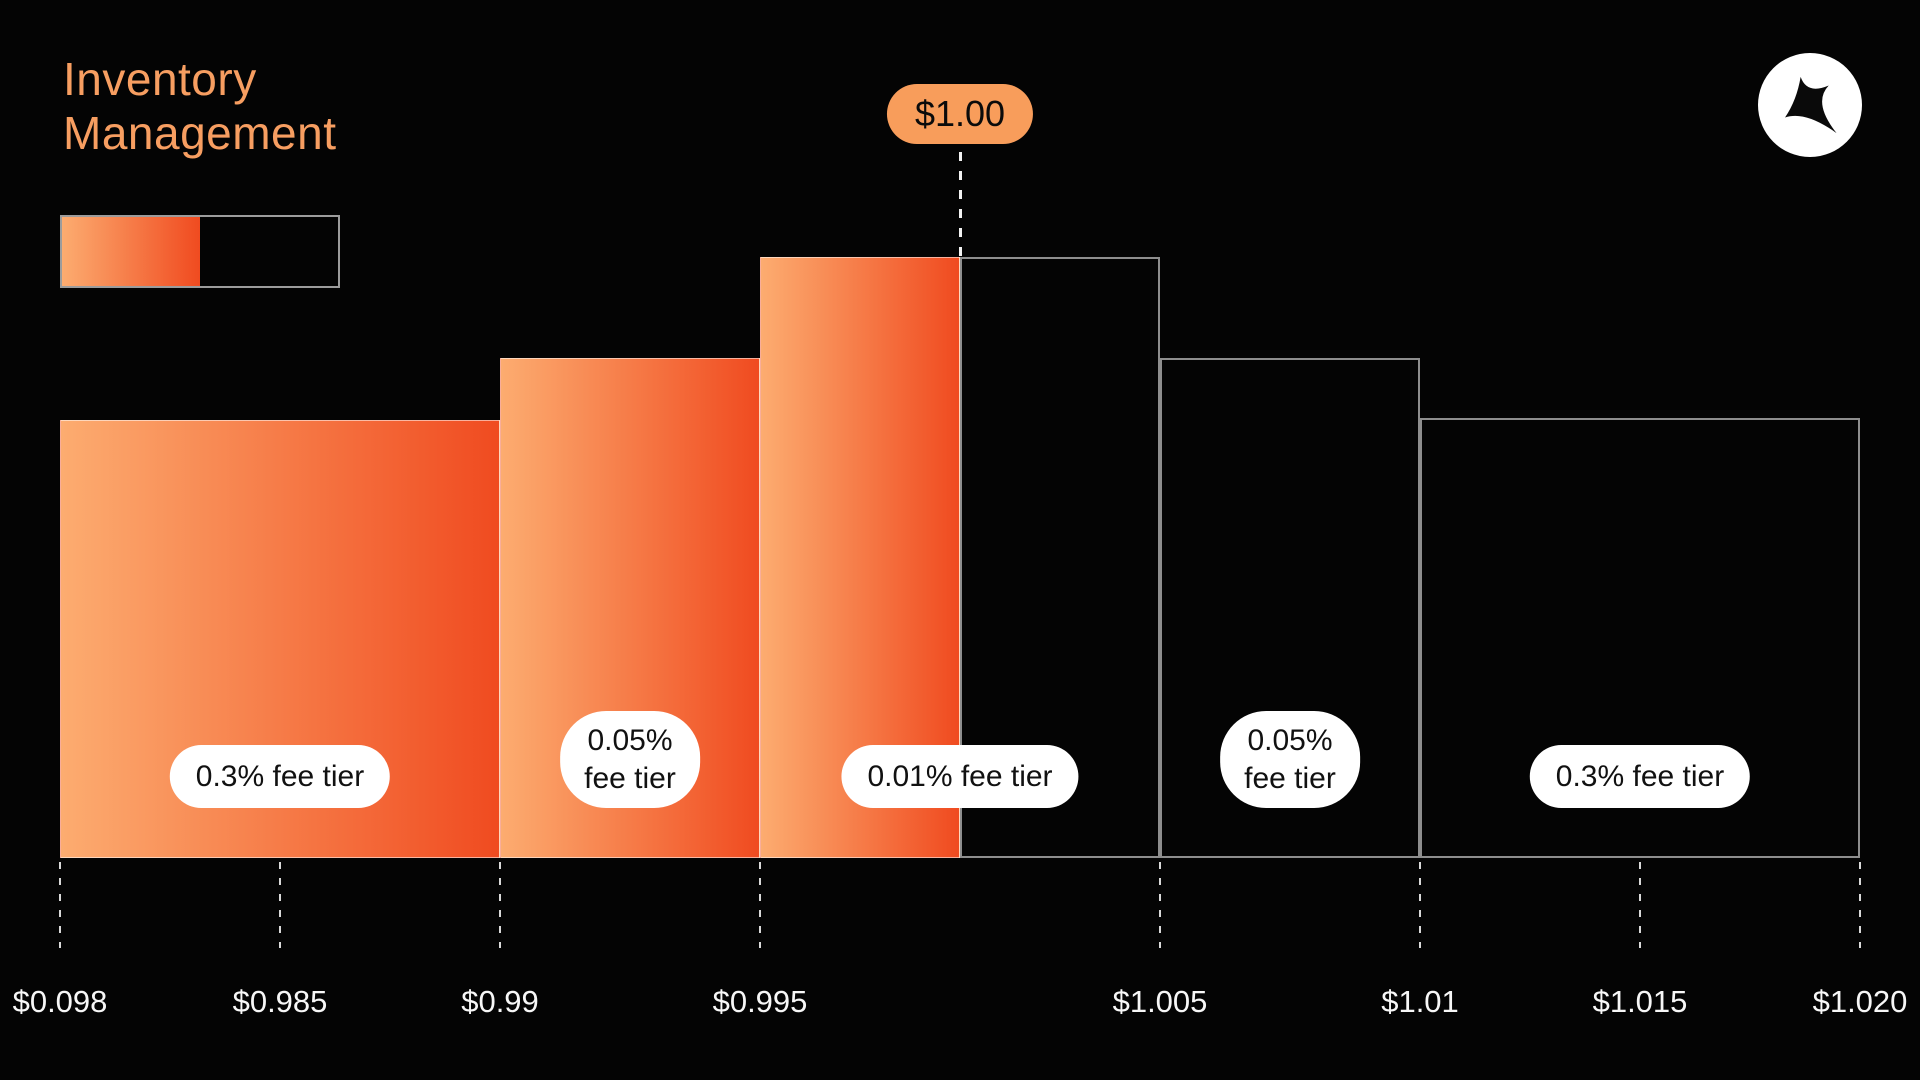 The image size is (1920, 1080). Describe the element at coordinates (630, 608) in the screenshot. I see `bar-fee-tier-0.05-left: 0.05% fee tier` at that location.